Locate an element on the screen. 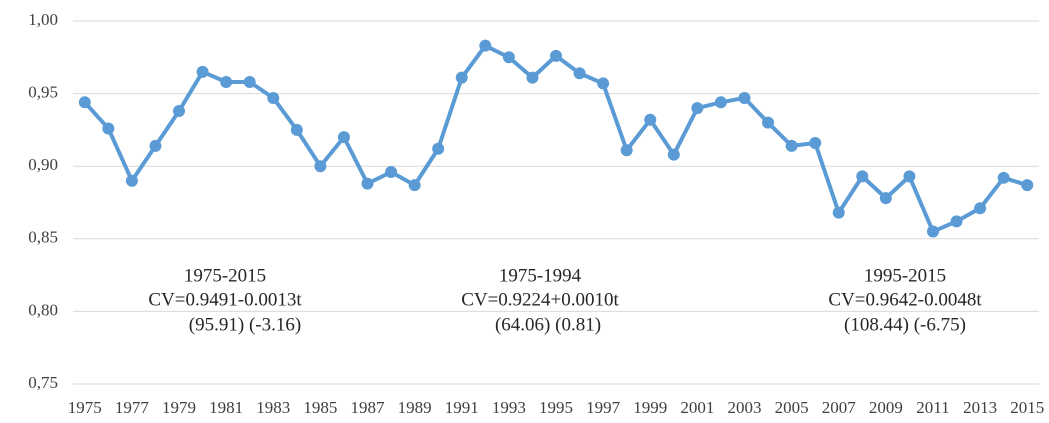 Image resolution: width=1049 pixels, height=423 pixels. x-tick-label: 2015 is located at coordinates (1027, 407).